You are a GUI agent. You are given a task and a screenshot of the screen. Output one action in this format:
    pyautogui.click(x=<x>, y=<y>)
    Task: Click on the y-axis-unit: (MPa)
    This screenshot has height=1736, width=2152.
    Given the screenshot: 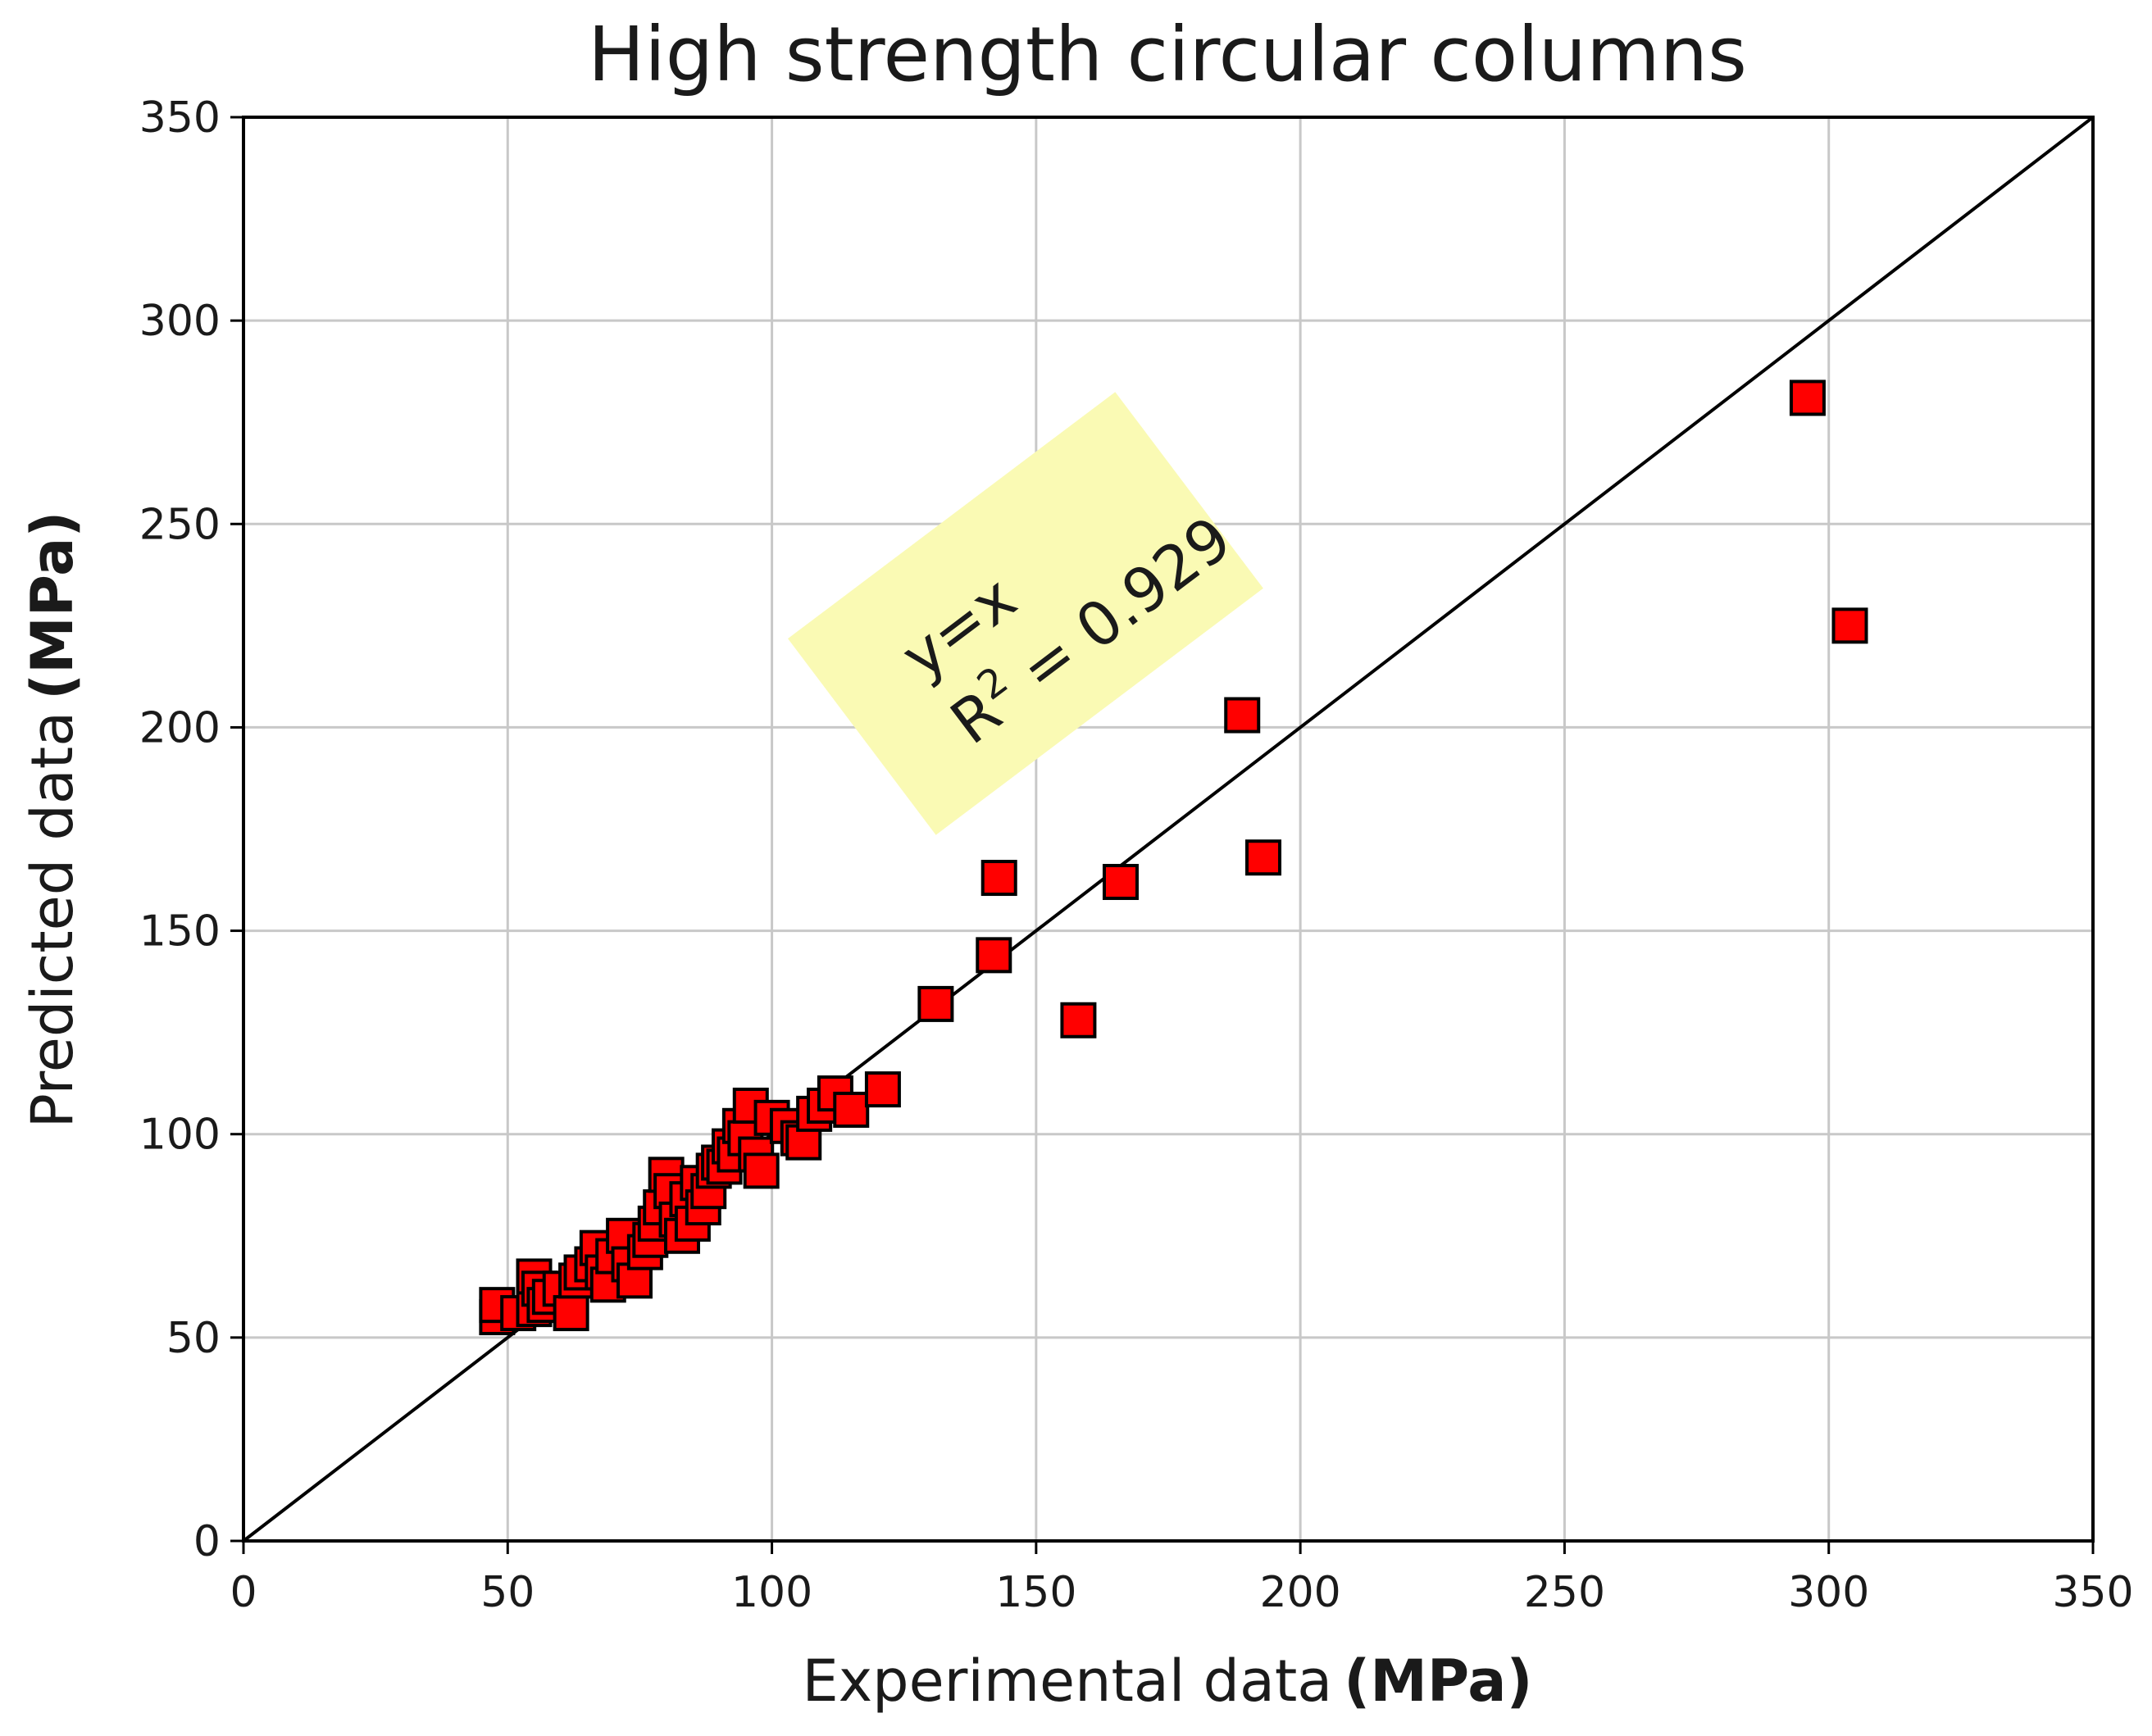 What is the action you would take?
    pyautogui.click(x=52, y=605)
    